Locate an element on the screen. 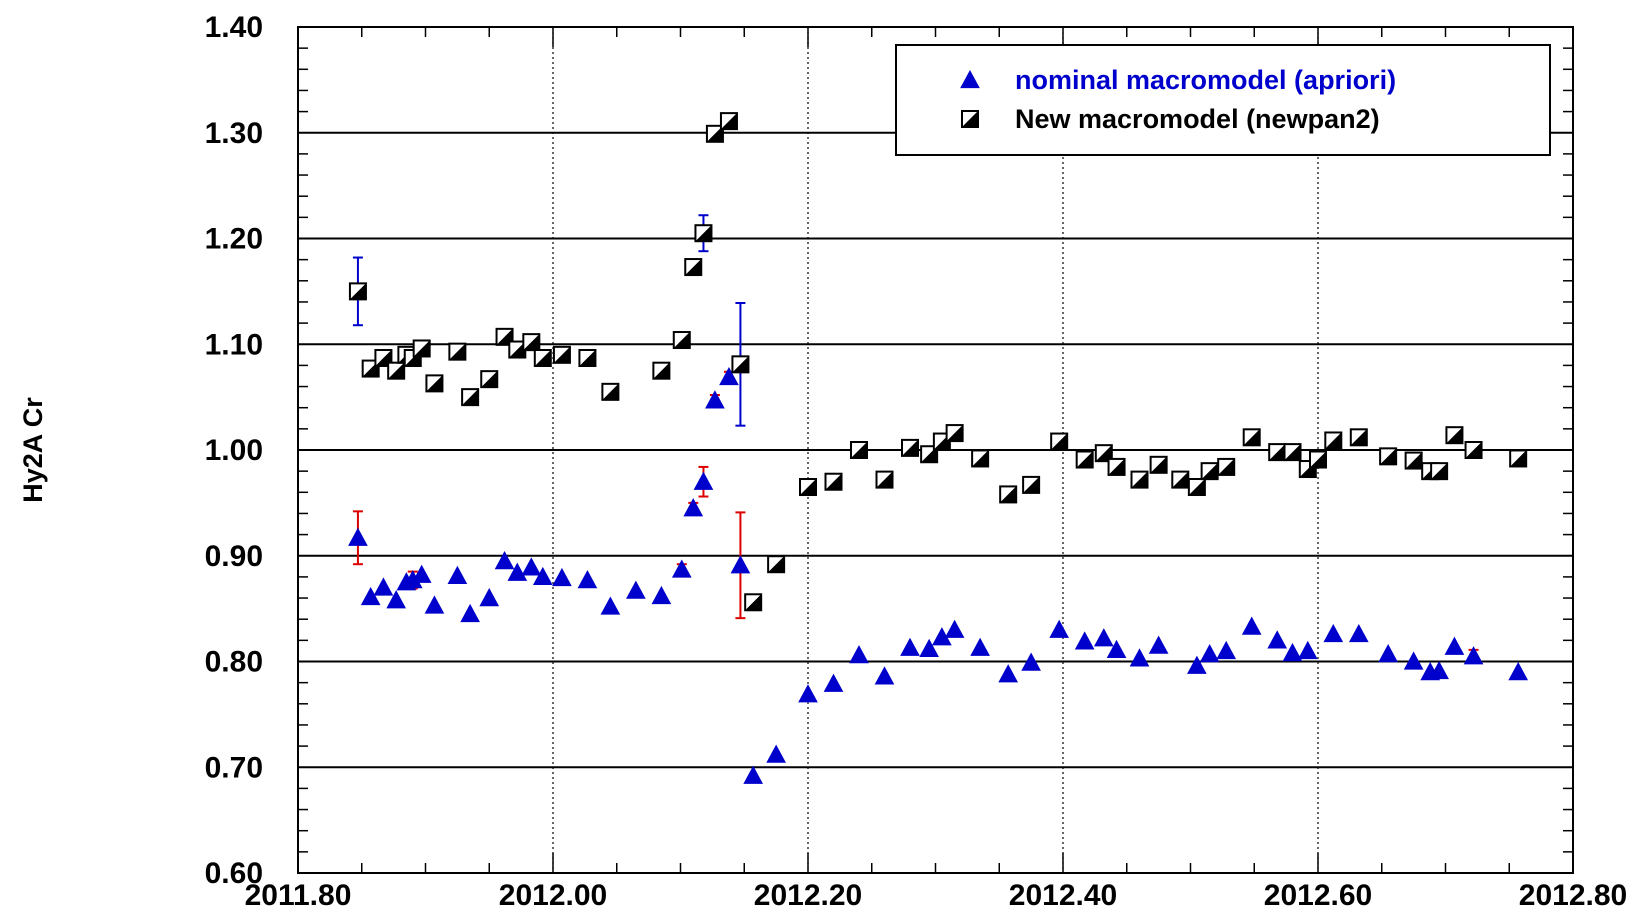 The width and height of the screenshot is (1637, 910). y-tick-label: 1.20 is located at coordinates (234, 239).